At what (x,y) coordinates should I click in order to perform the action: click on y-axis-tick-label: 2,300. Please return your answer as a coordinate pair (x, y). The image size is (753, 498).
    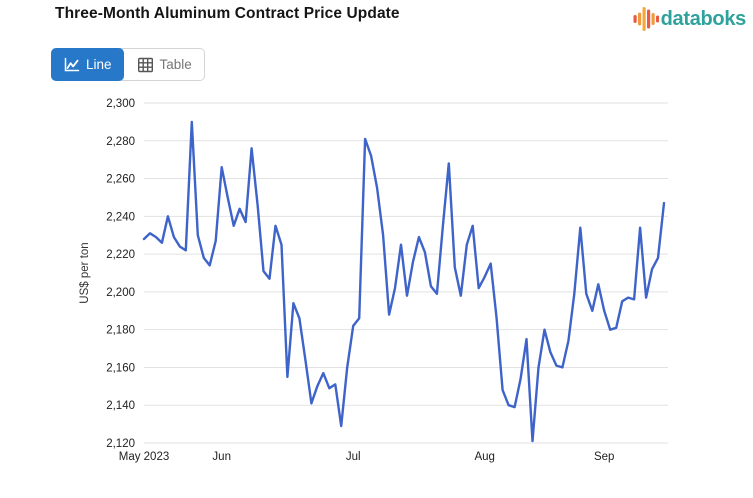
    Looking at the image, I should click on (120, 104).